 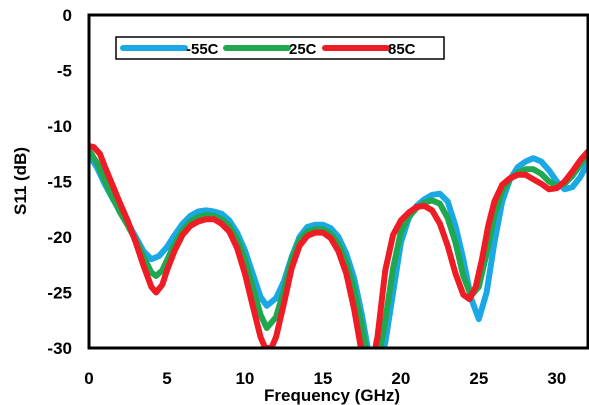 I want to click on x-tick-label: 30, so click(x=556, y=378).